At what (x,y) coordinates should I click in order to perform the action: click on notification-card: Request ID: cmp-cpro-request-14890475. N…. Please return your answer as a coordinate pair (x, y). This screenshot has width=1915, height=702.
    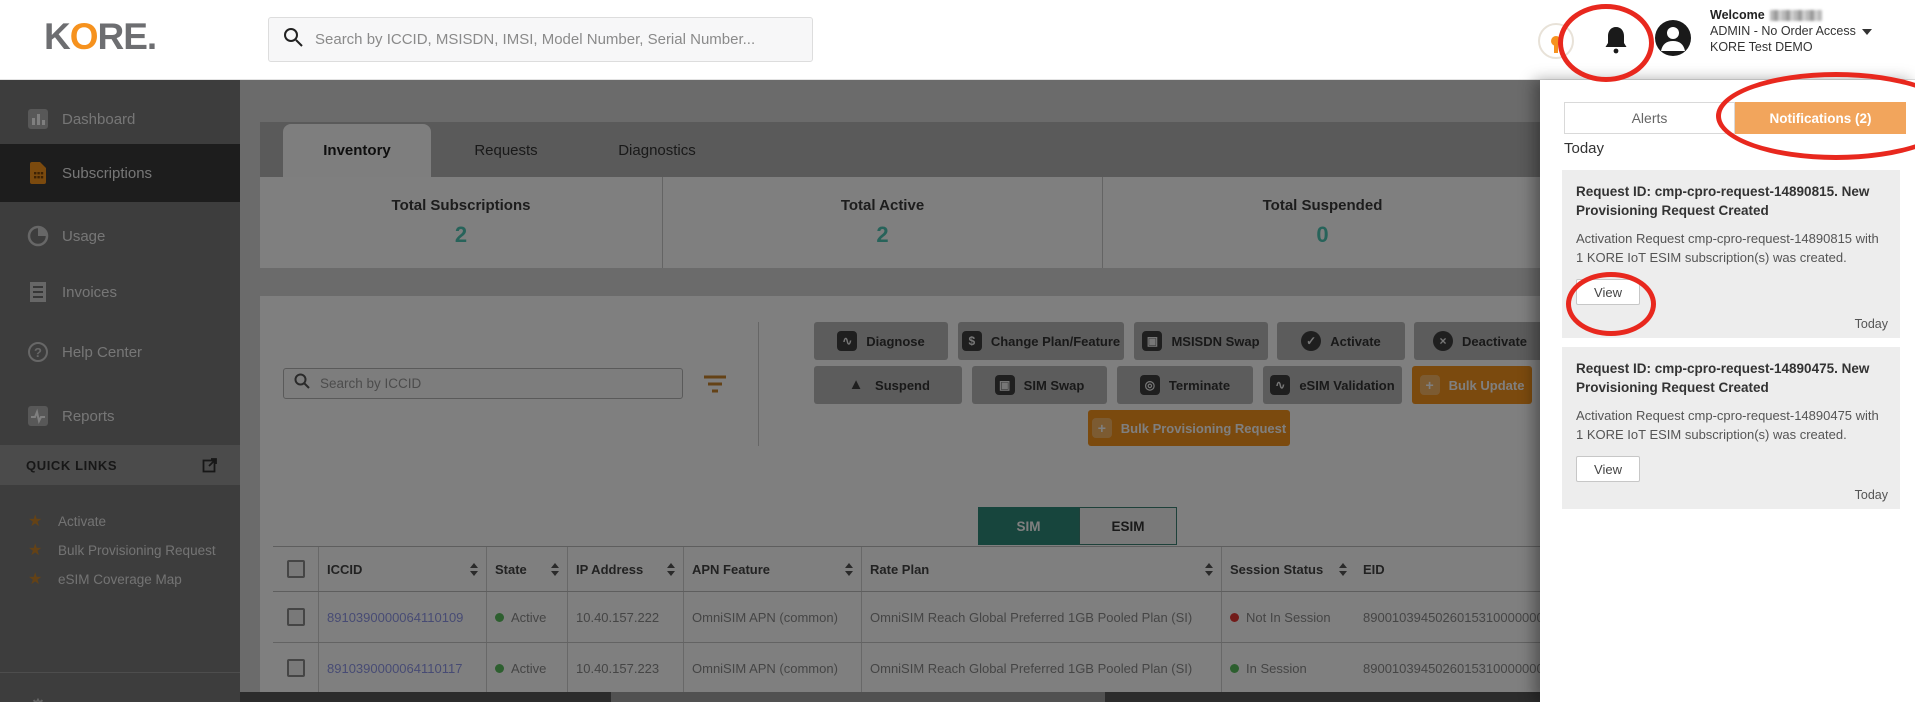
    Looking at the image, I should click on (1731, 428).